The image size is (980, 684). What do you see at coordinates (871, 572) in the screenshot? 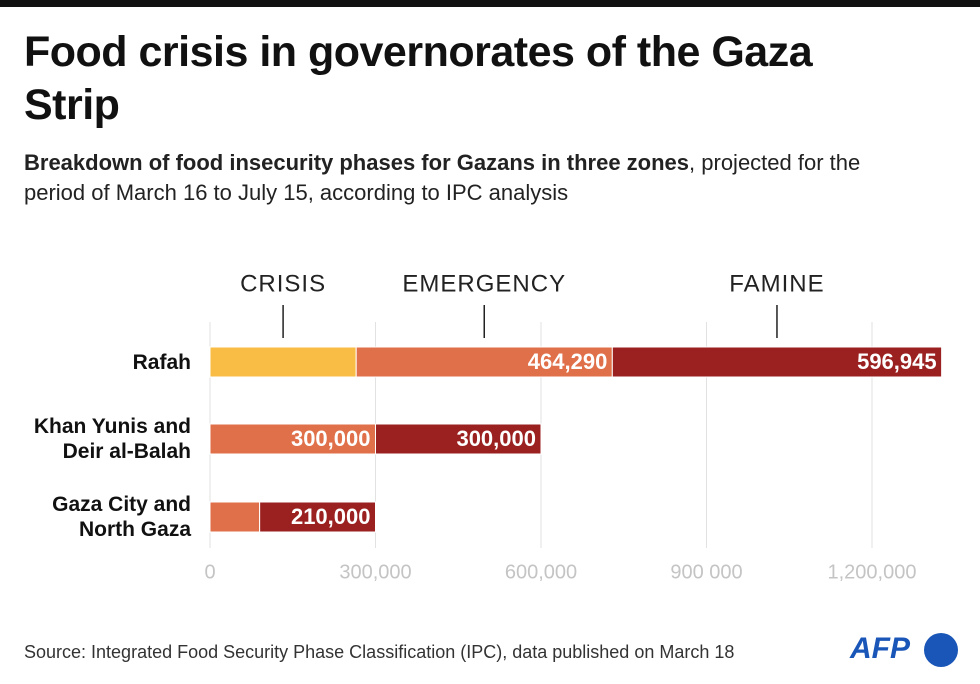
I see `x-tick-label: 1,200,000` at bounding box center [871, 572].